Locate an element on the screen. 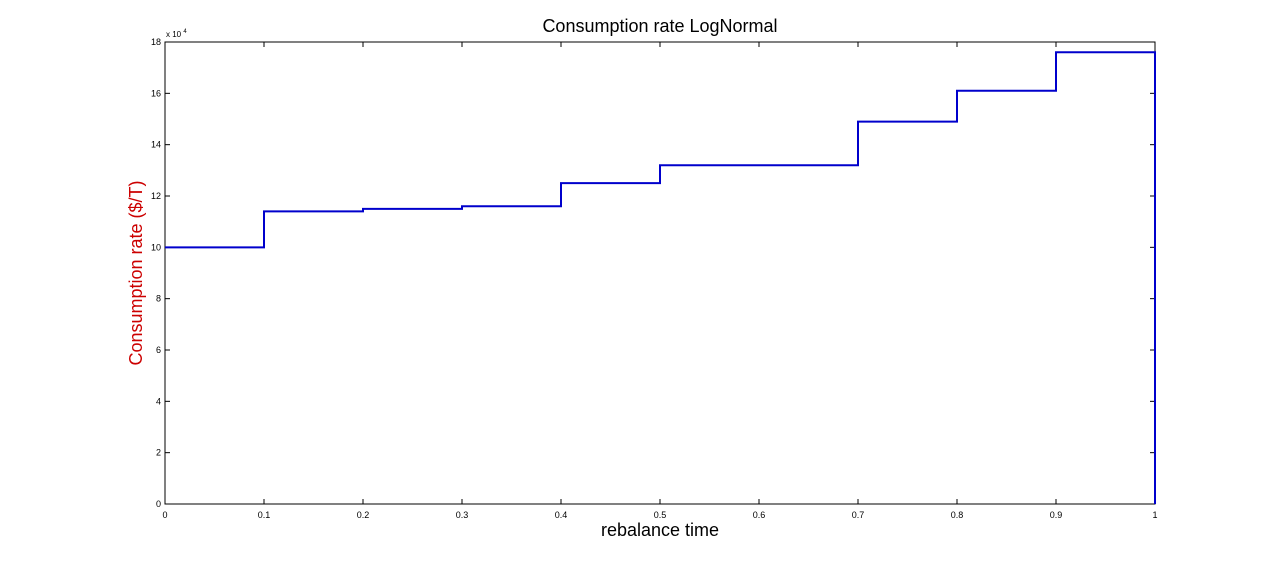  x-axis-label: rebalance time is located at coordinates (660, 530).